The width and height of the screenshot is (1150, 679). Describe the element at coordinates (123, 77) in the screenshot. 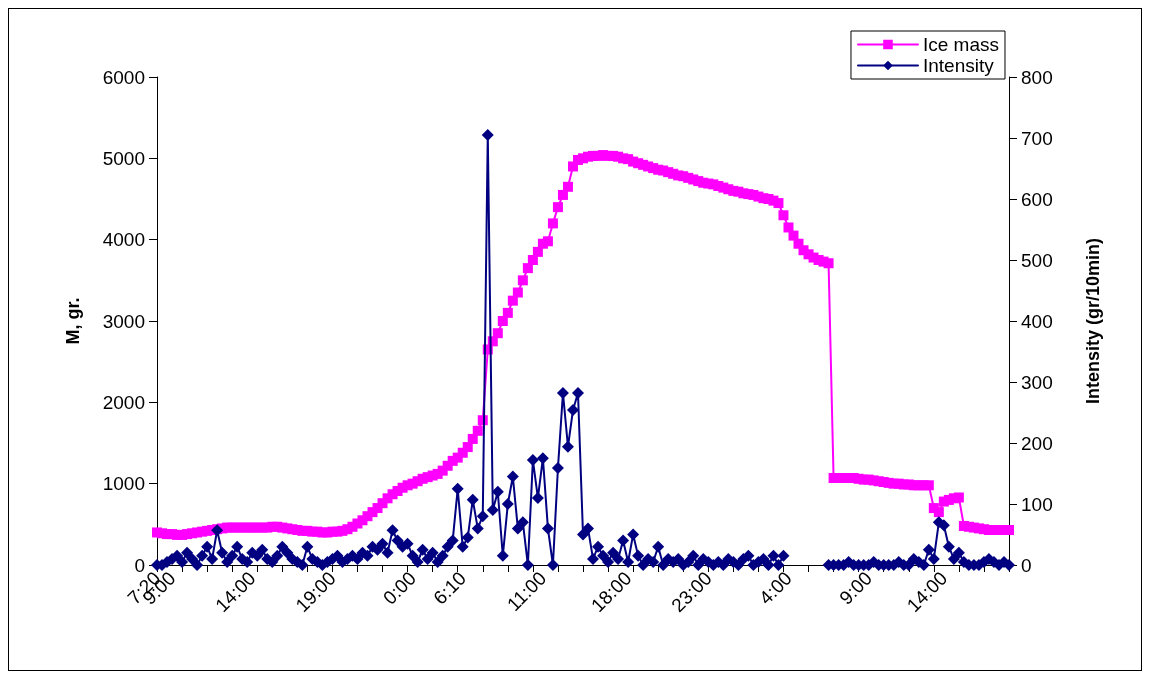

I see `y-tick-label: 6000` at that location.